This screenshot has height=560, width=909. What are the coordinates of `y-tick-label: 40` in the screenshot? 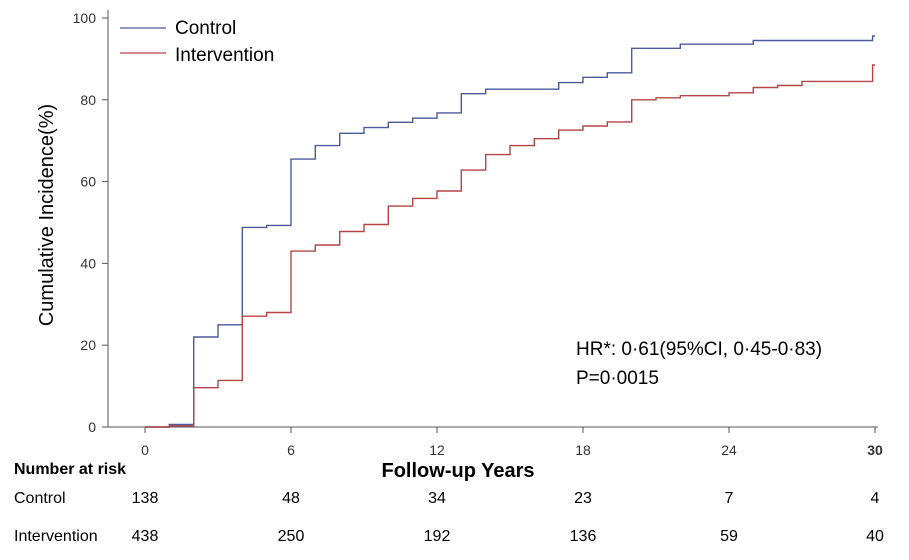 It's located at (88, 263).